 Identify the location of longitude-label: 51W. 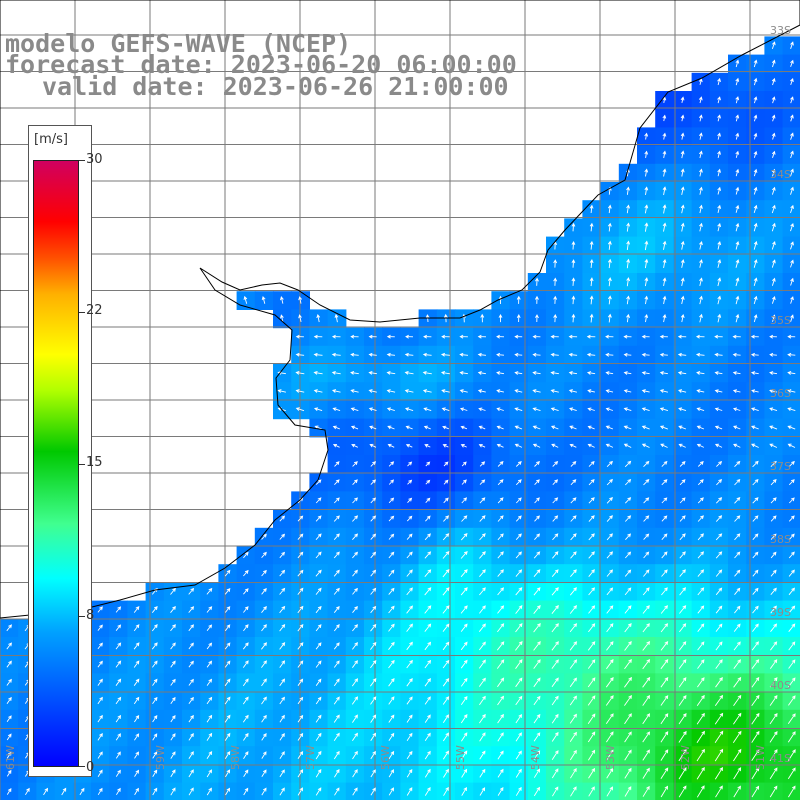
(760, 757).